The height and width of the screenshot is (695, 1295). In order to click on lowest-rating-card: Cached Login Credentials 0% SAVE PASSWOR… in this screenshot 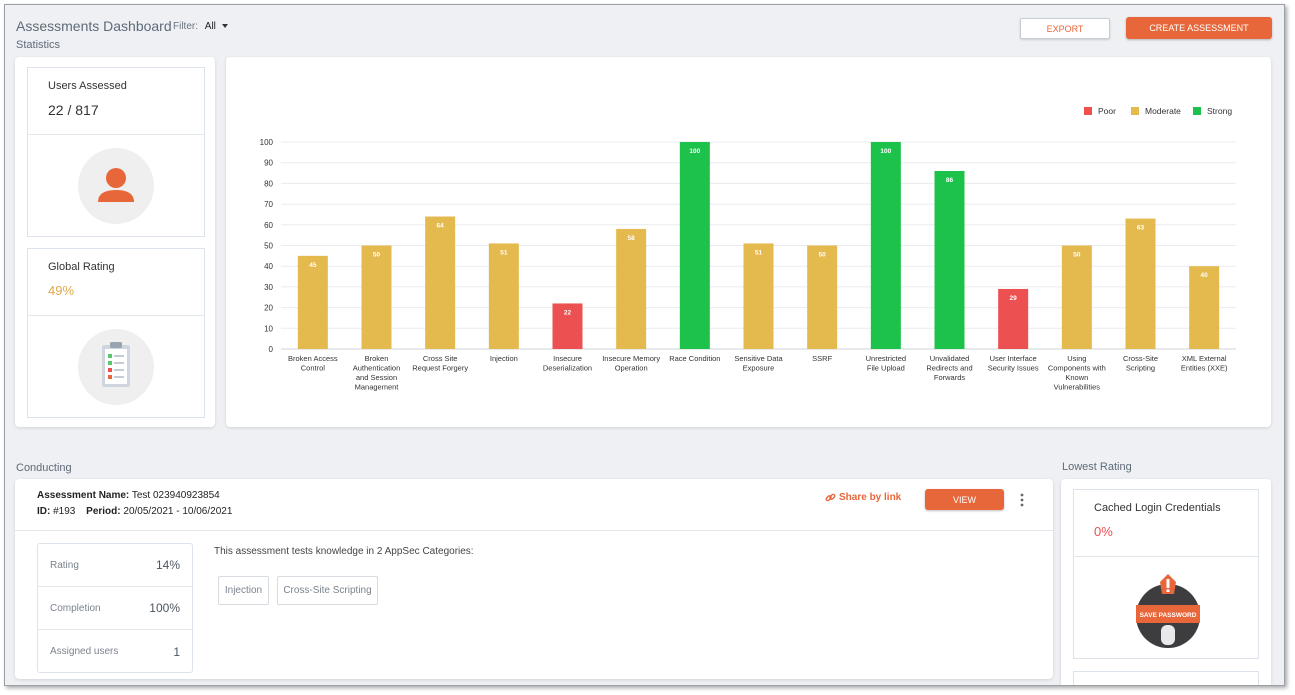, I will do `click(1166, 582)`.